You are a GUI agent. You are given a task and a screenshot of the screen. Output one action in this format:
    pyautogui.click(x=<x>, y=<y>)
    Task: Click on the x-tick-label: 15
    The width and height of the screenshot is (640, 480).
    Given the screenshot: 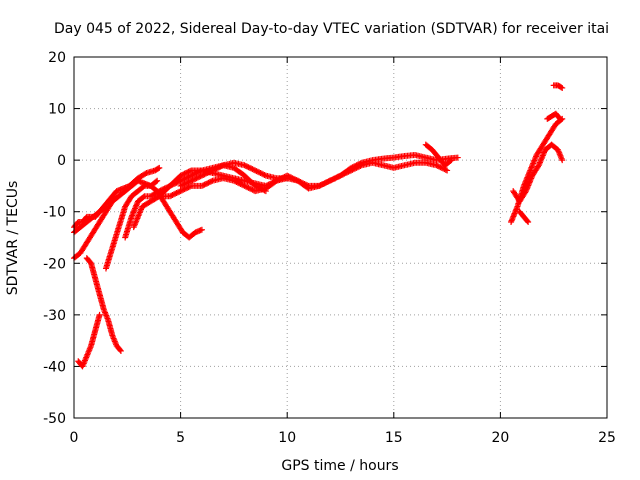 What is the action you would take?
    pyautogui.click(x=394, y=438)
    